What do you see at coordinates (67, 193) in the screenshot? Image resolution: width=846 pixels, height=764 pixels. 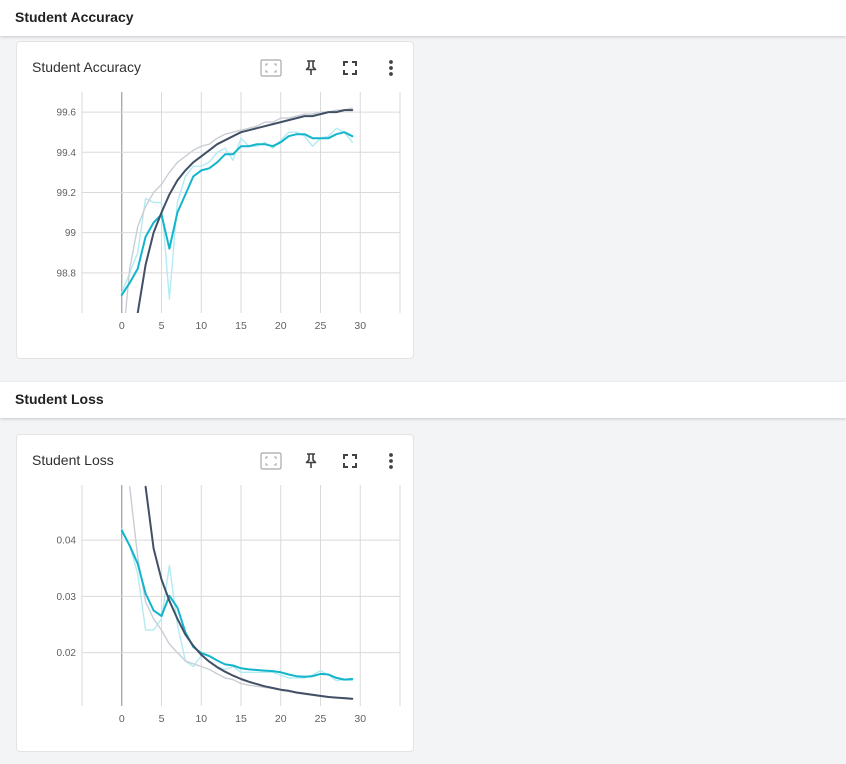 I see `y-tick-label: 99.2` at bounding box center [67, 193].